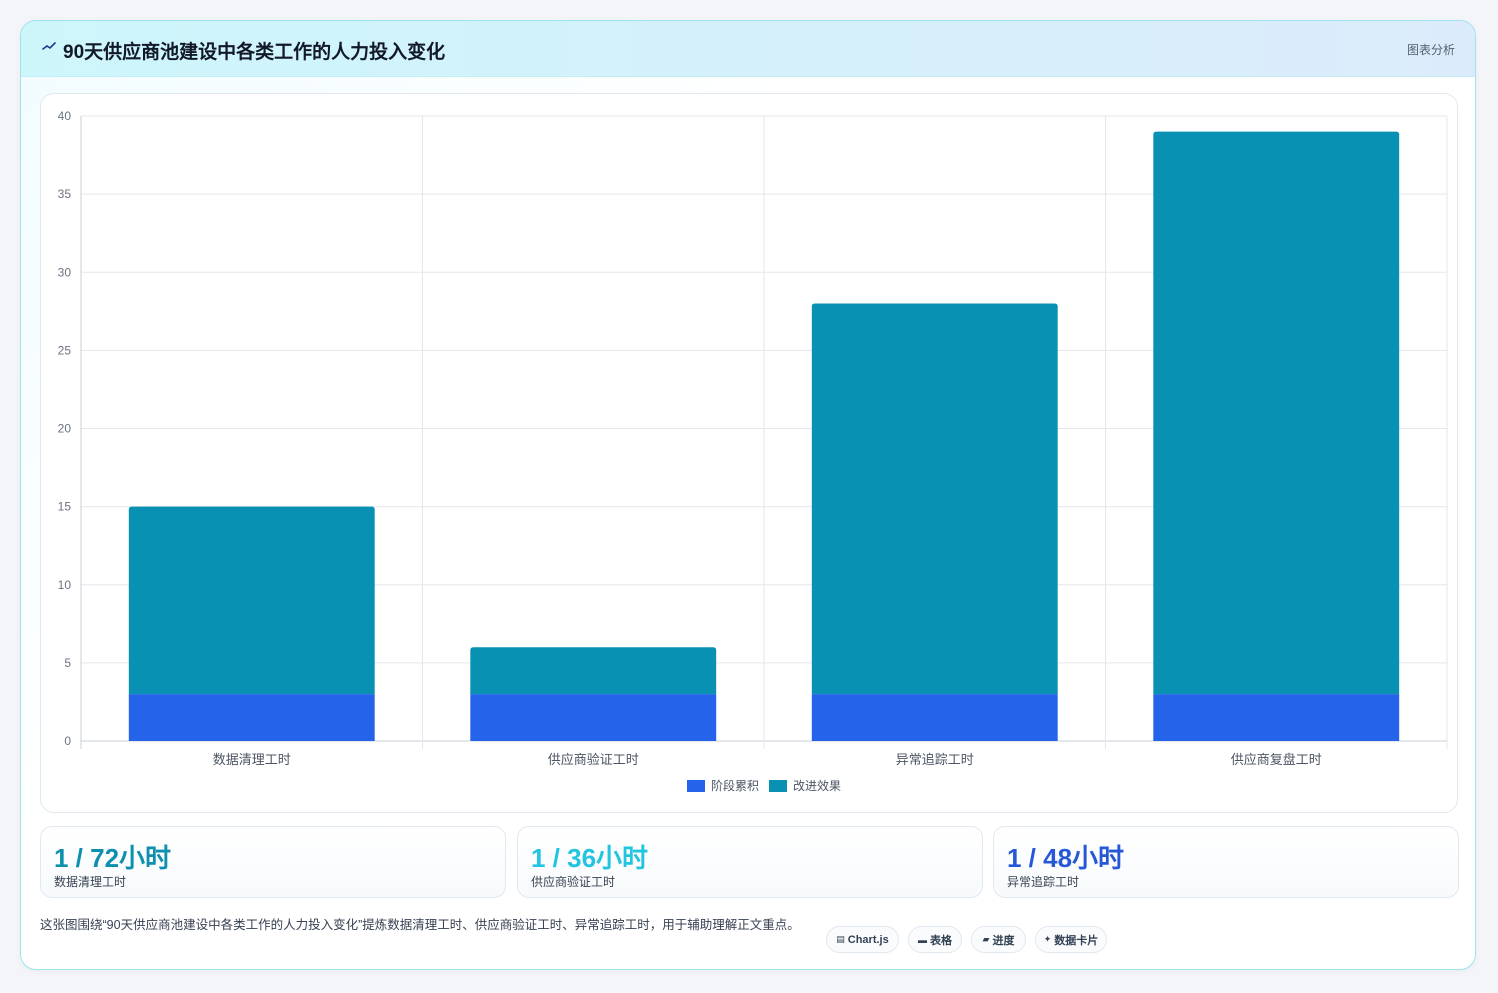 This screenshot has width=1498, height=993. Describe the element at coordinates (941, 940) in the screenshot. I see `pill-label: 表格` at that location.